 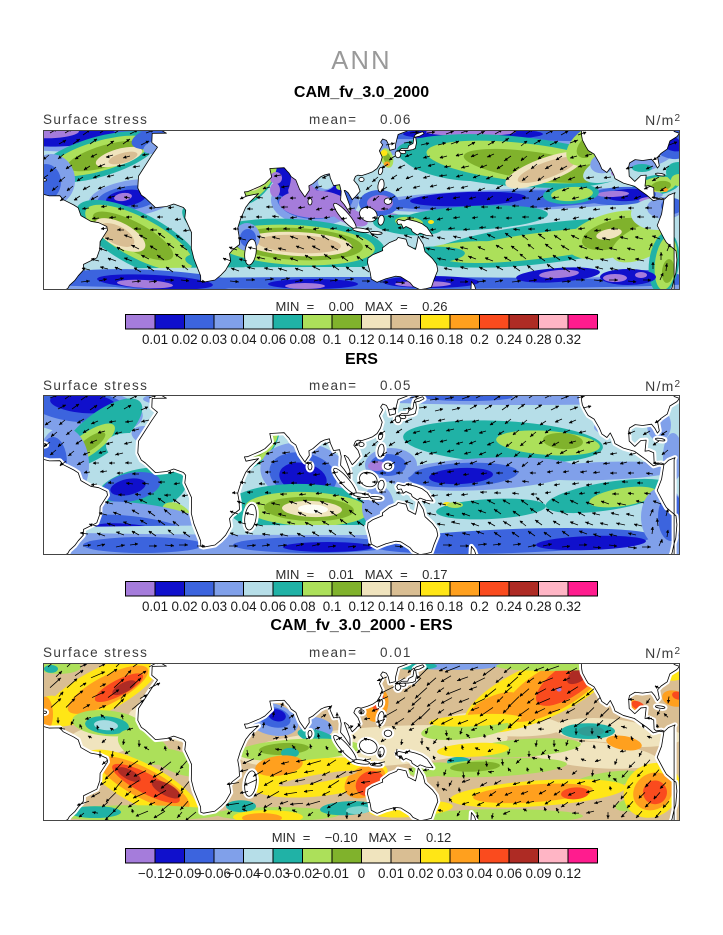 I want to click on svg-text: 0, so click(x=361, y=873).